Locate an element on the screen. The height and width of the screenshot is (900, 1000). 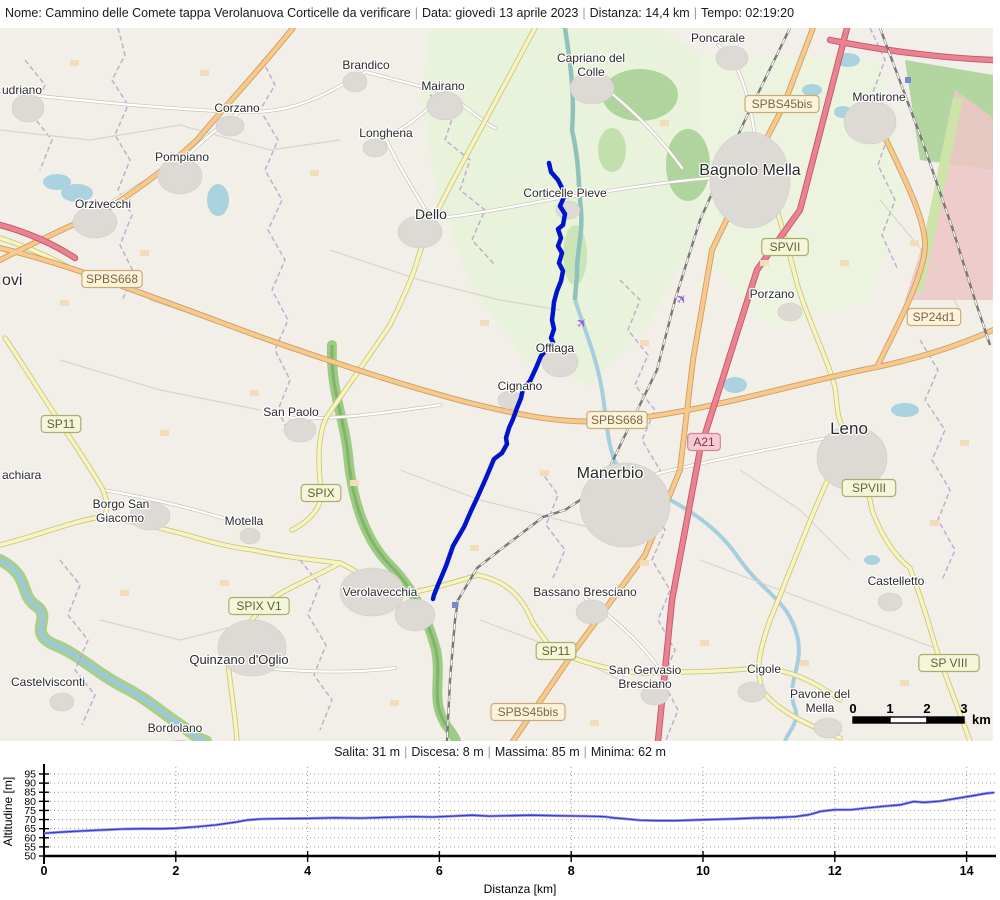
place-label: achiara is located at coordinates (22, 475).